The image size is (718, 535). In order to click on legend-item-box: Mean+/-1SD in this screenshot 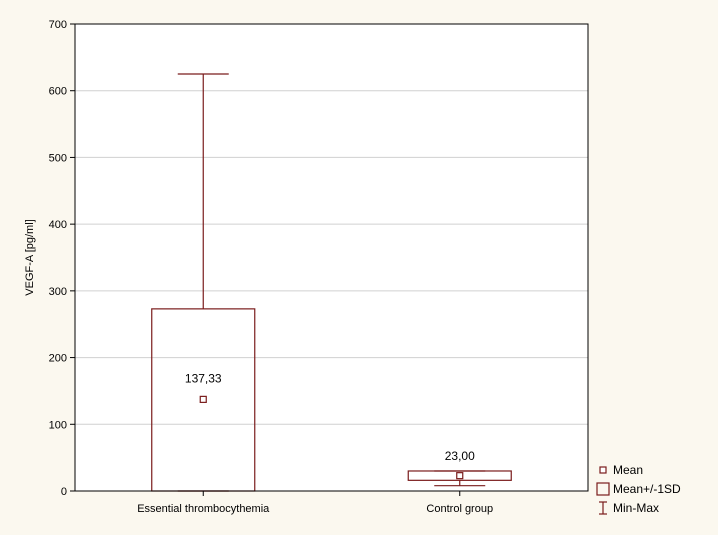, I will do `click(638, 489)`.